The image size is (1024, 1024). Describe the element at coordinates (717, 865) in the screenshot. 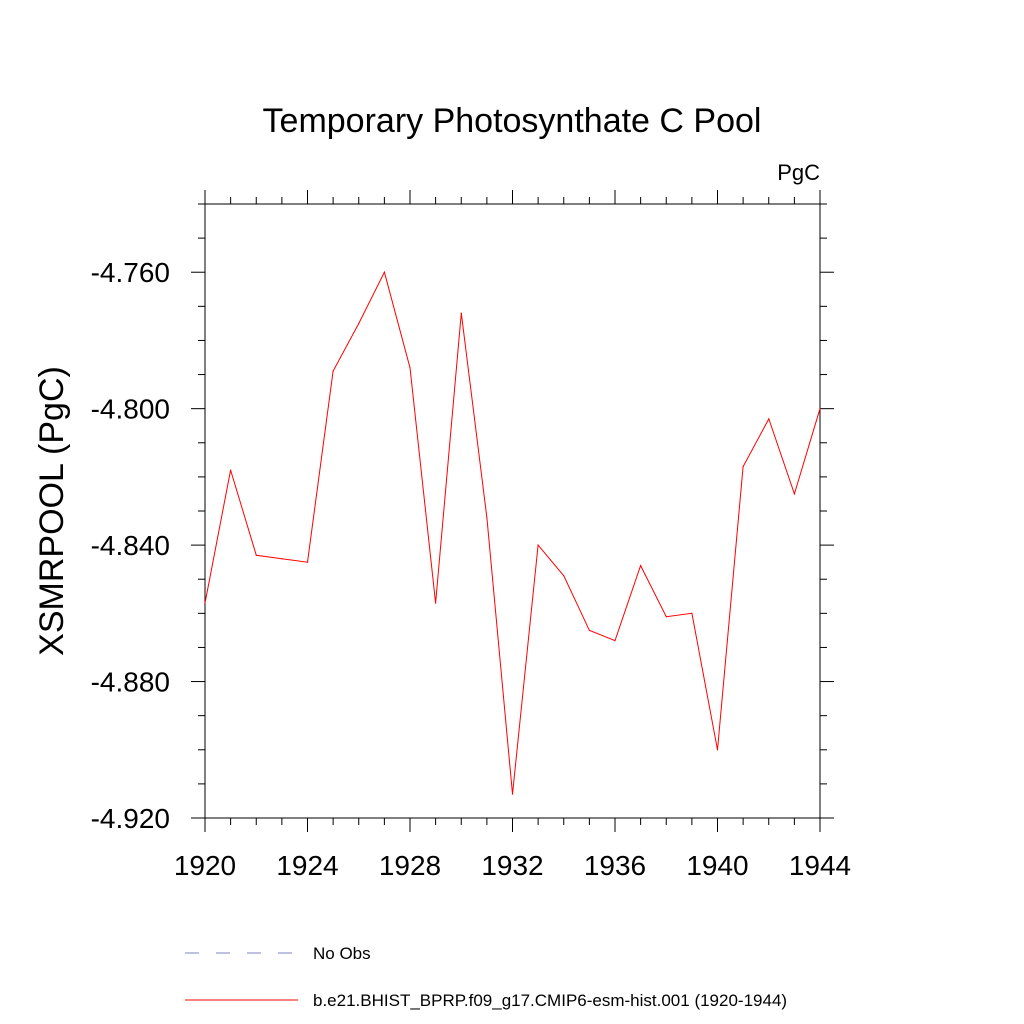

I see `x-tick-label: 1940` at that location.